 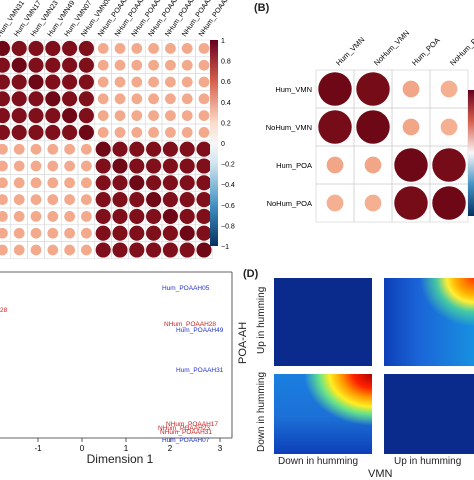 What do you see at coordinates (4, 310) in the screenshot?
I see `point-label: 28` at bounding box center [4, 310].